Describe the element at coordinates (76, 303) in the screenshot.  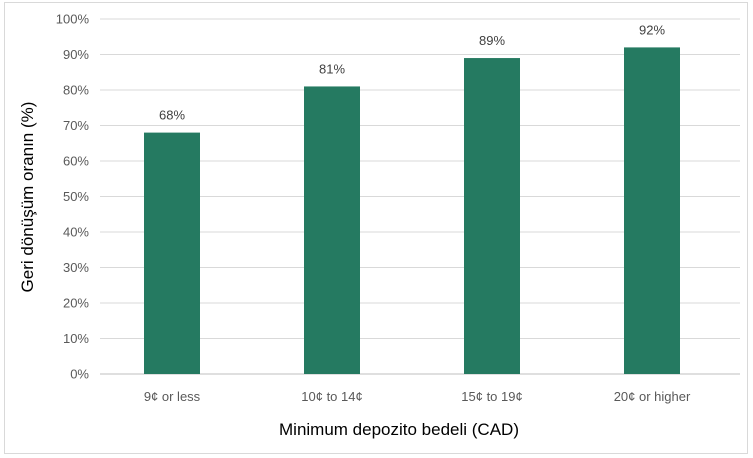
I see `y-tick-label: 20%` at that location.